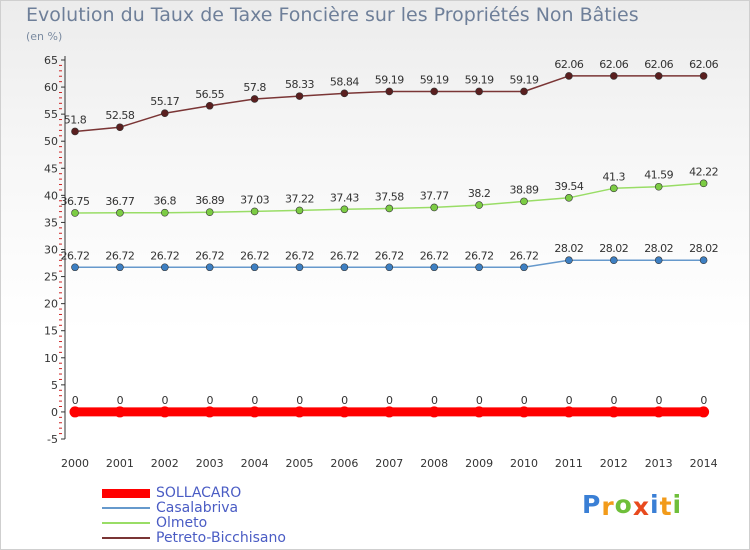  Describe the element at coordinates (51, 60) in the screenshot. I see `y-tick-label: 65` at that location.